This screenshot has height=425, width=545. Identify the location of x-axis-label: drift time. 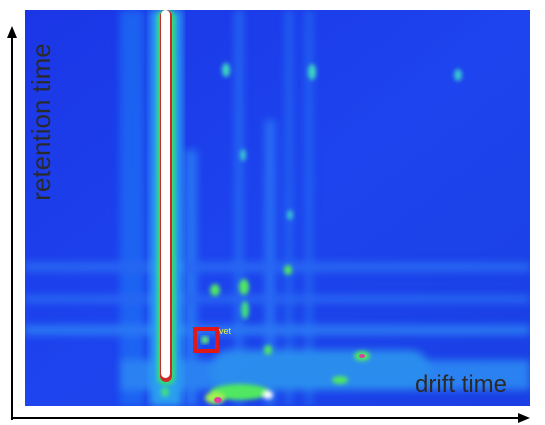
(461, 384).